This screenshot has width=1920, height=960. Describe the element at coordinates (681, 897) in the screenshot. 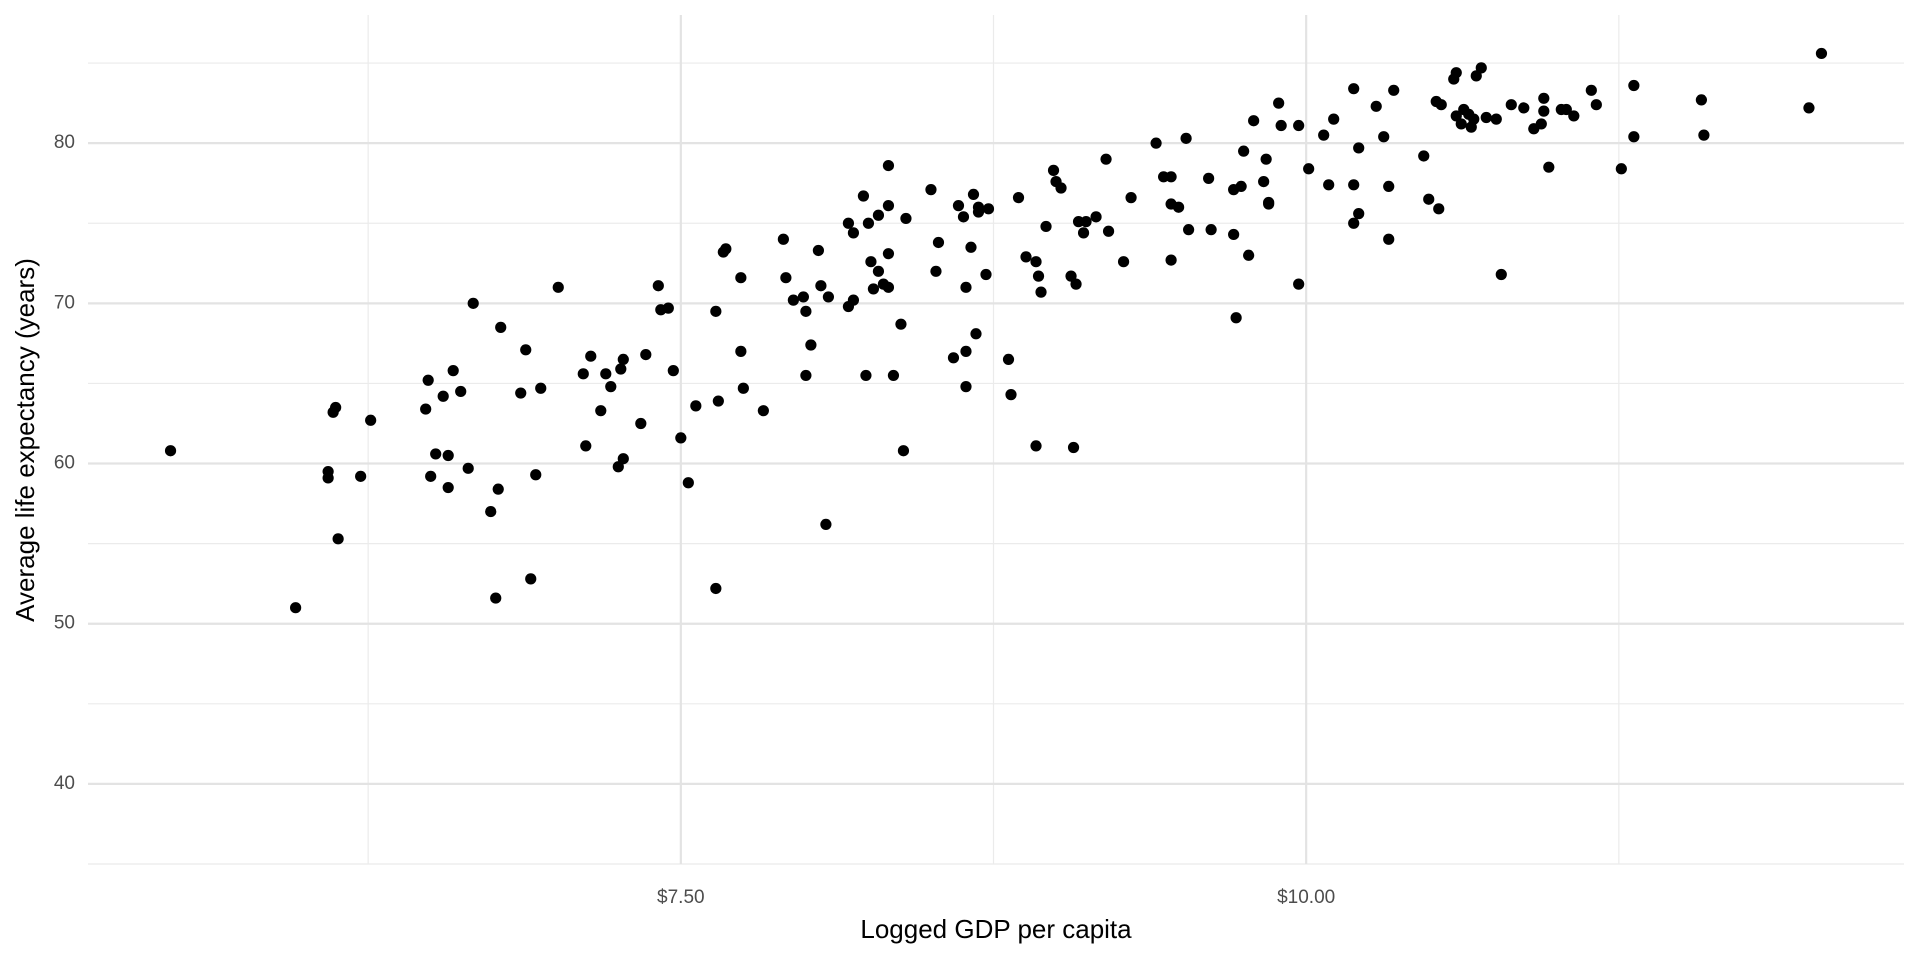

I see `x-tick-label: $7.50` at that location.